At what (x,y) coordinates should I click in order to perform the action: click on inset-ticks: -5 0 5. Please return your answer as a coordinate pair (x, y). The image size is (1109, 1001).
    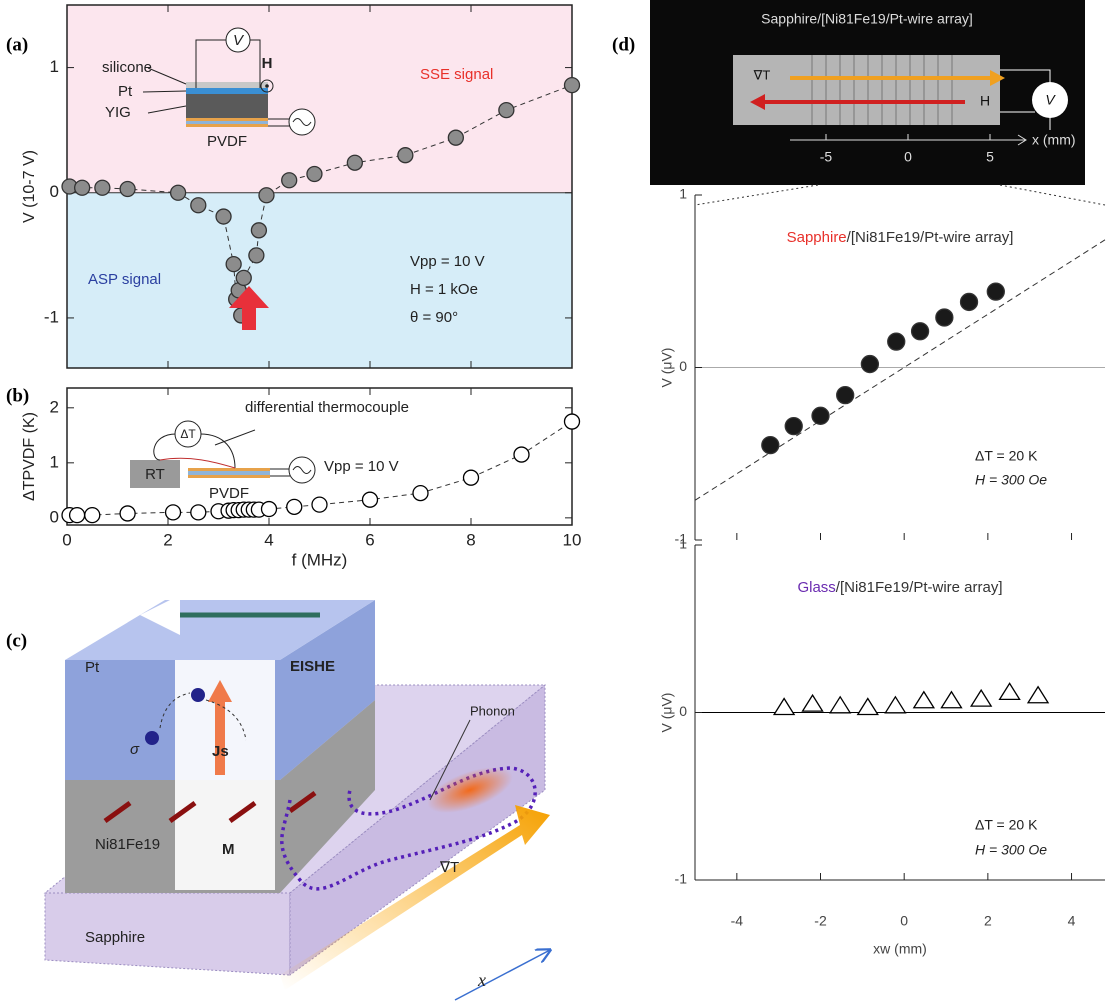
    Looking at the image, I should click on (907, 149).